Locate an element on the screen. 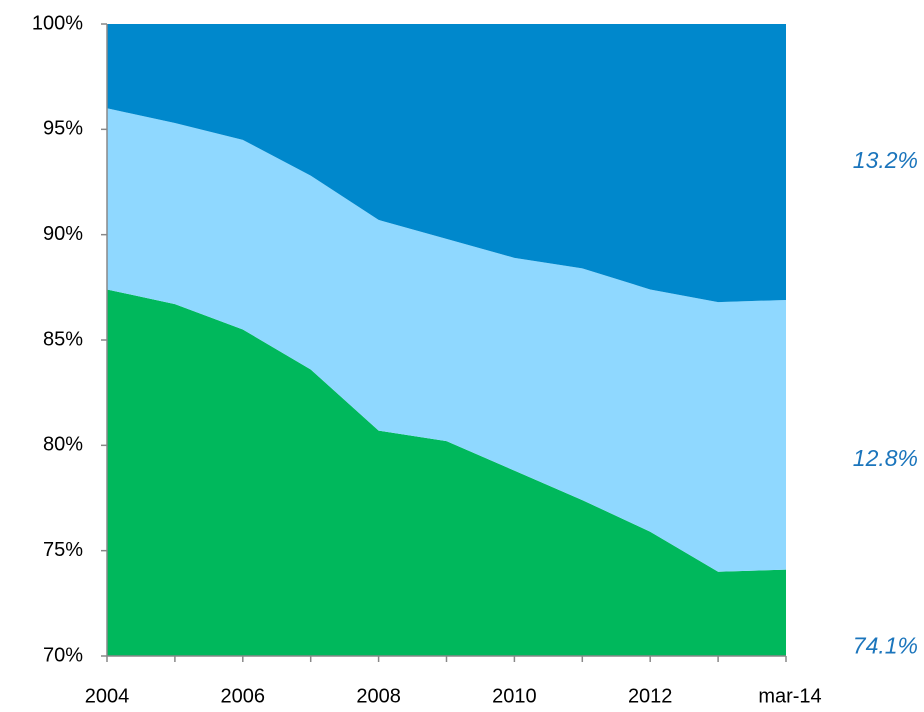  x-tick-label: 2004 is located at coordinates (107, 696).